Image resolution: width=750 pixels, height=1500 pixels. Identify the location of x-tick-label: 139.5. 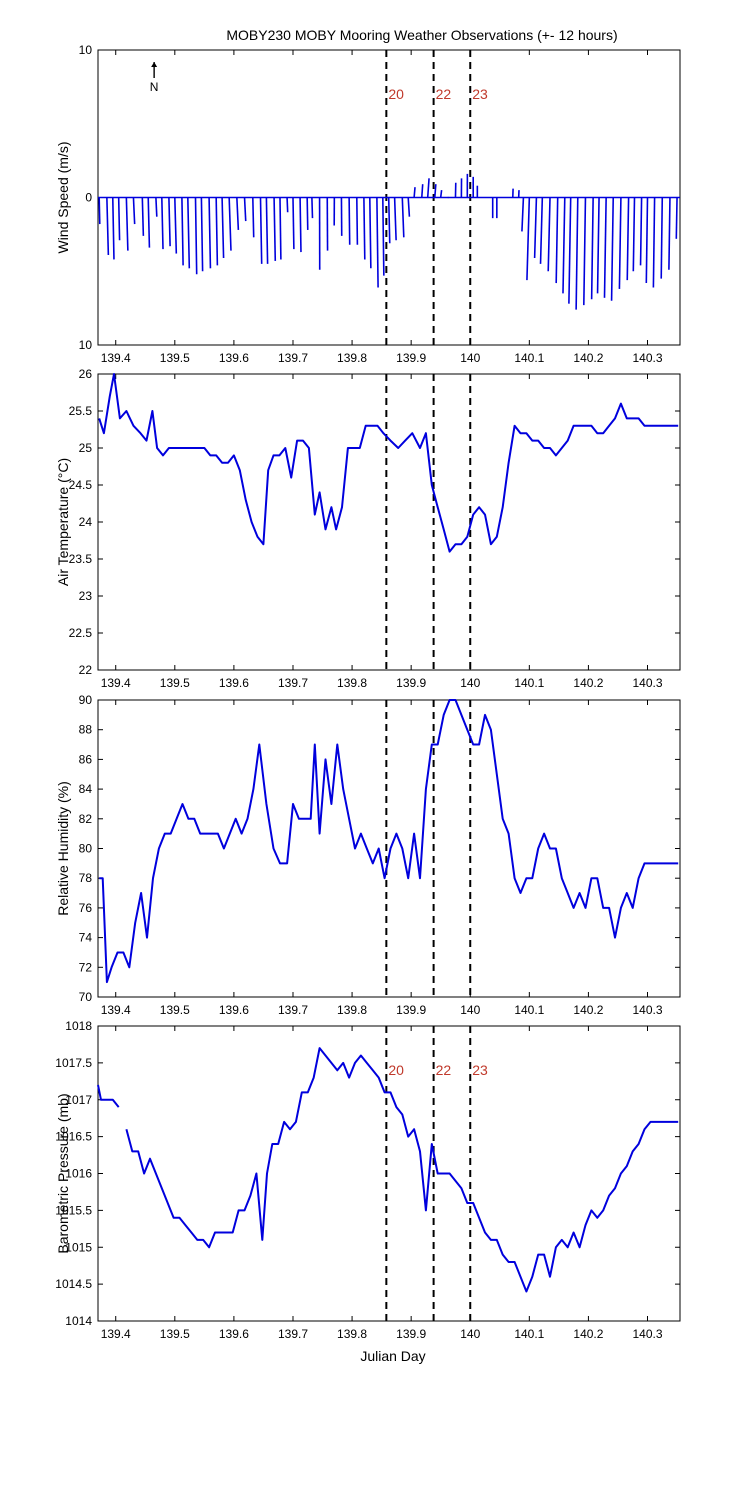
(175, 358).